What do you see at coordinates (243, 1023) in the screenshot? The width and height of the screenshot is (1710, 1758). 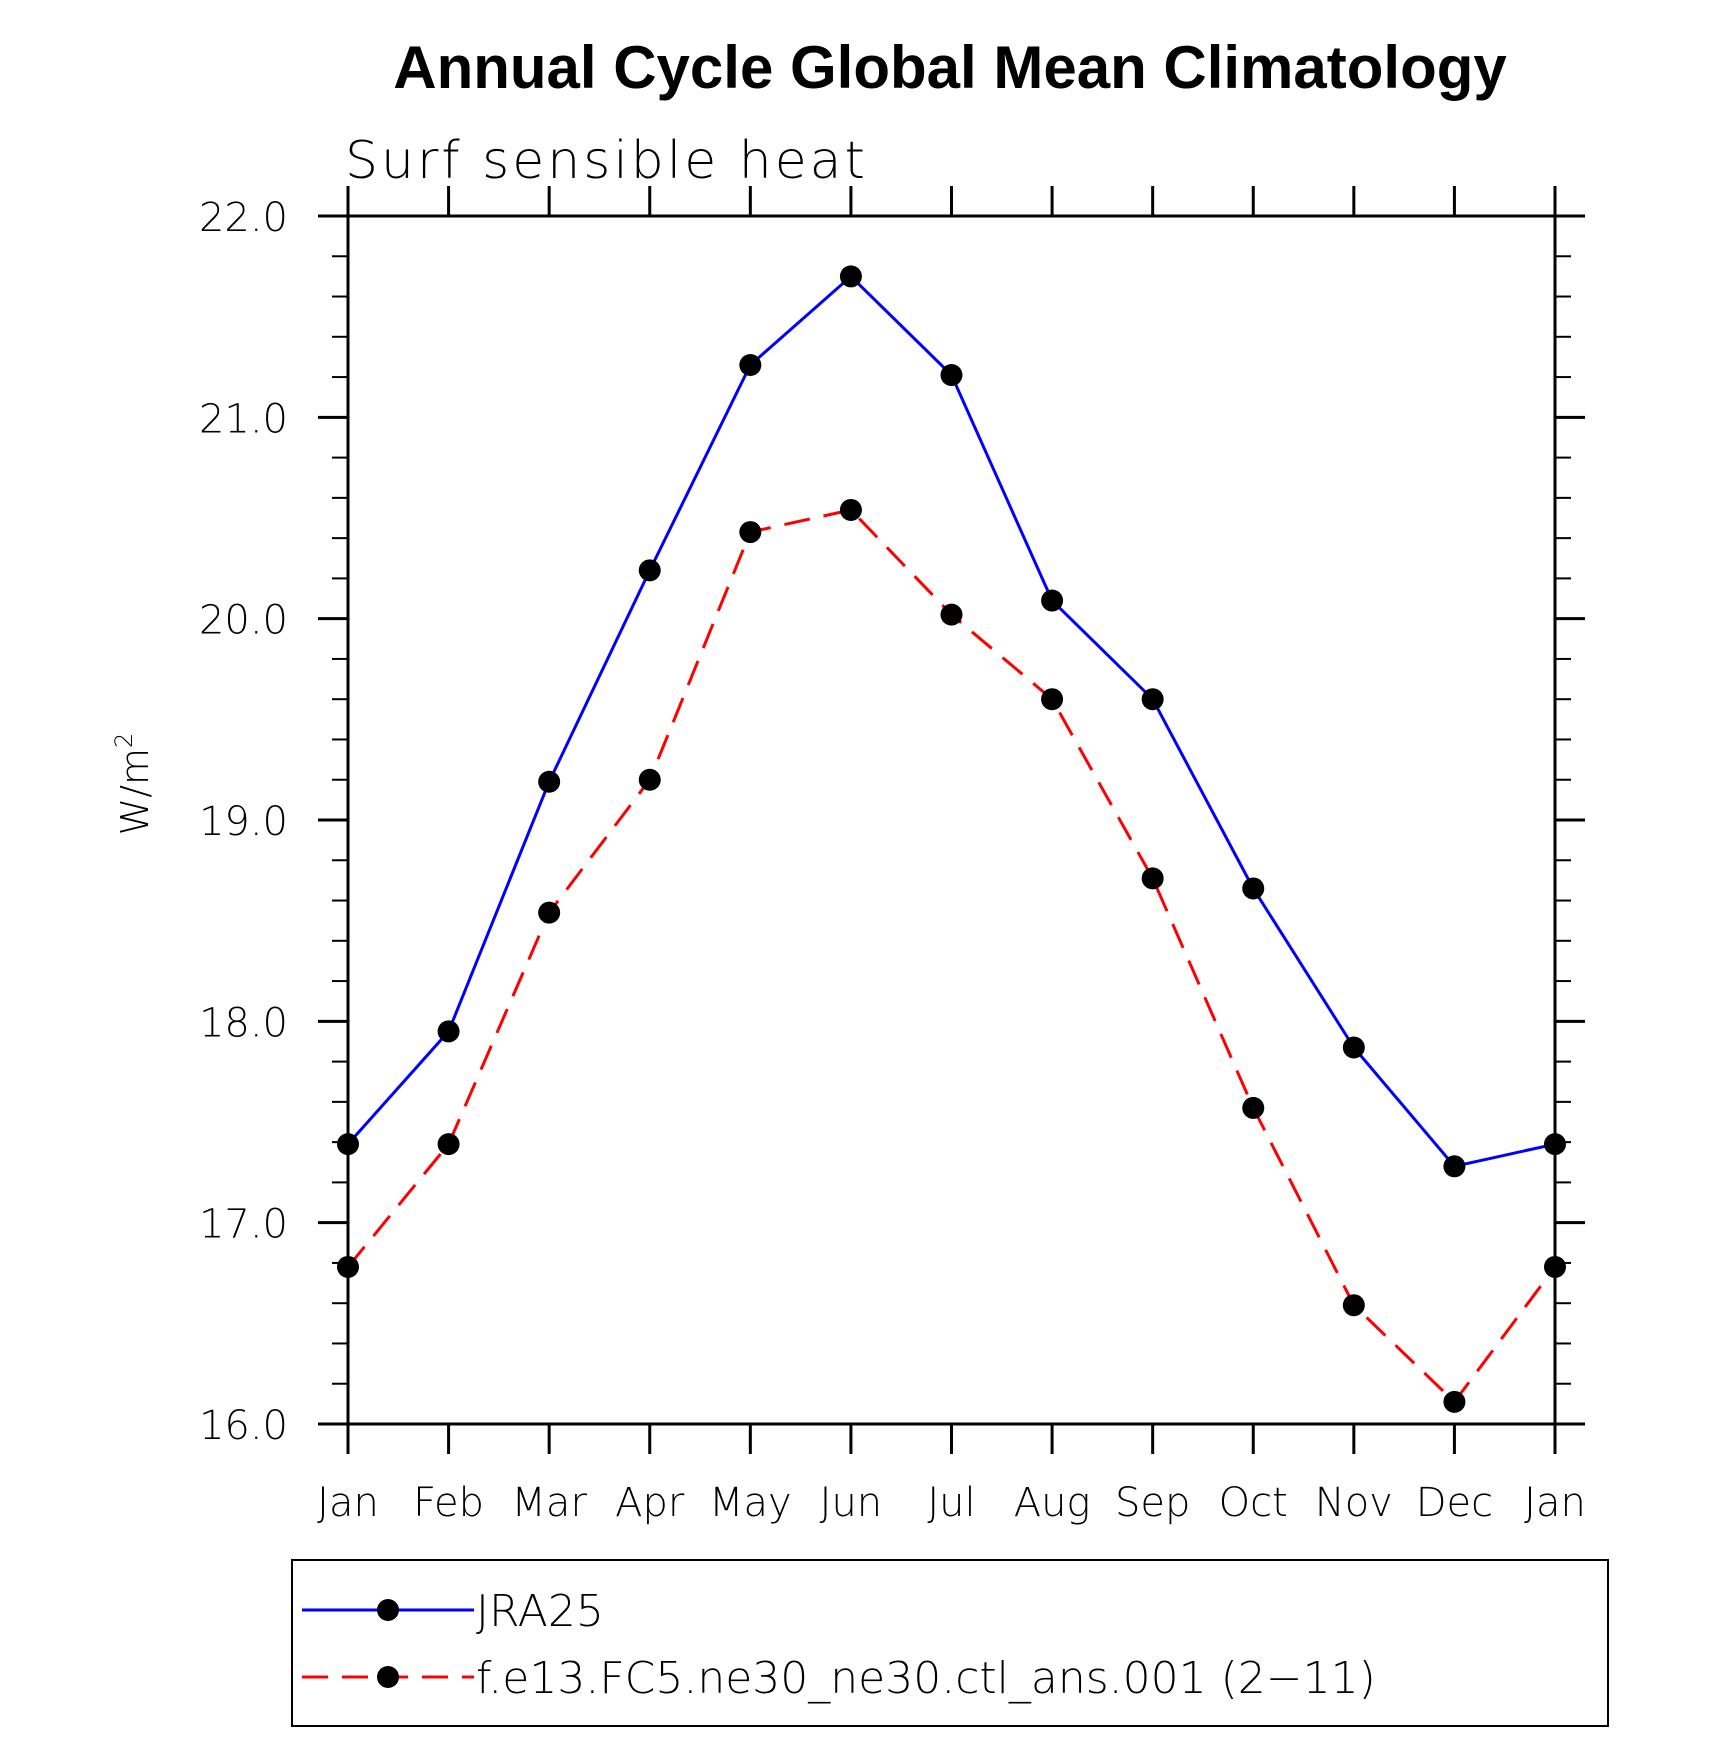 I see `y-tick-label: 18.0` at bounding box center [243, 1023].